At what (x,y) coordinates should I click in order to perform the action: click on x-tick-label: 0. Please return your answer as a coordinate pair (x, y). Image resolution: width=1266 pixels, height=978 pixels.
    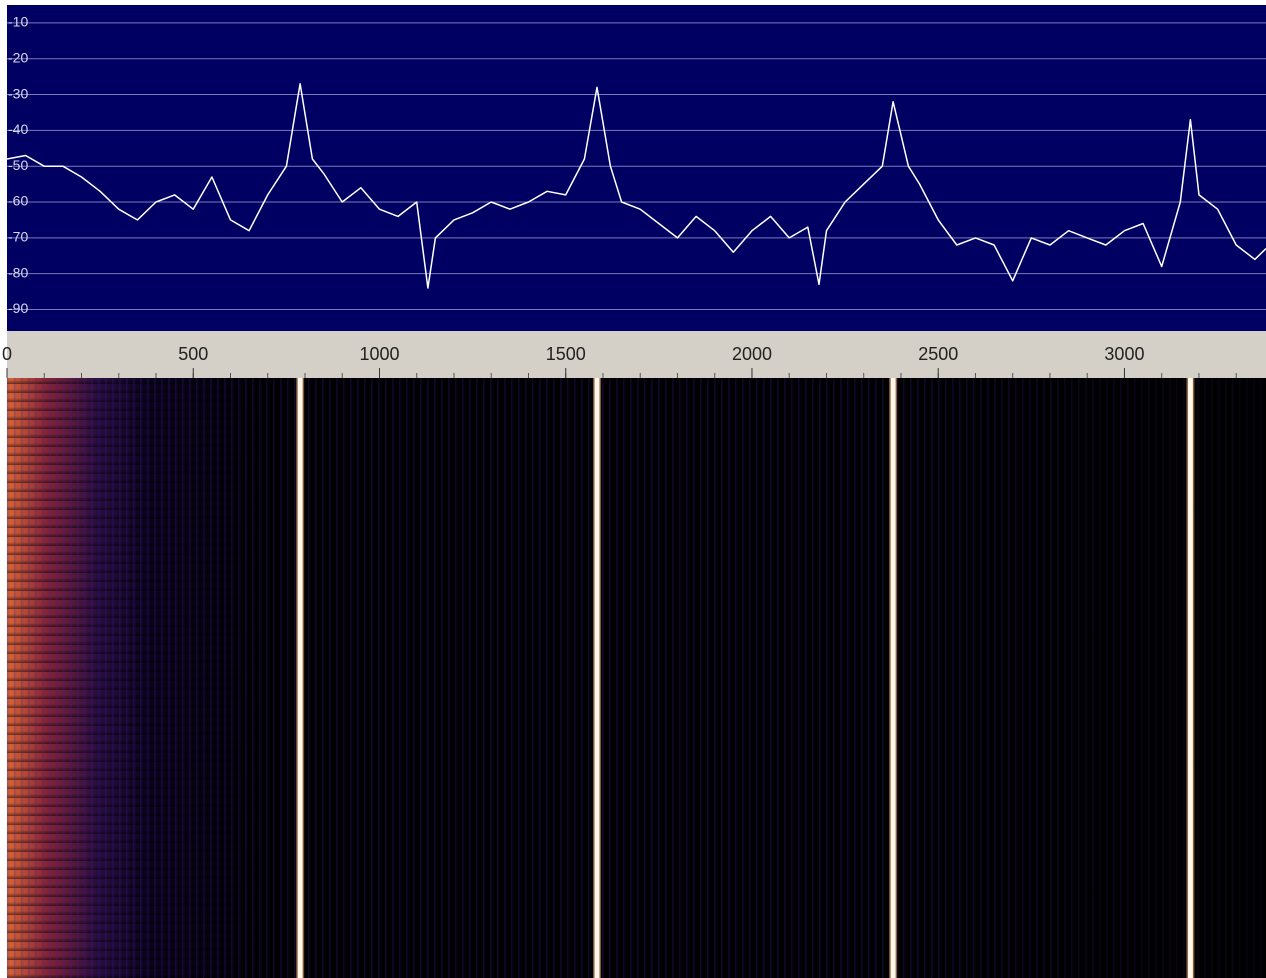
    Looking at the image, I should click on (7, 354).